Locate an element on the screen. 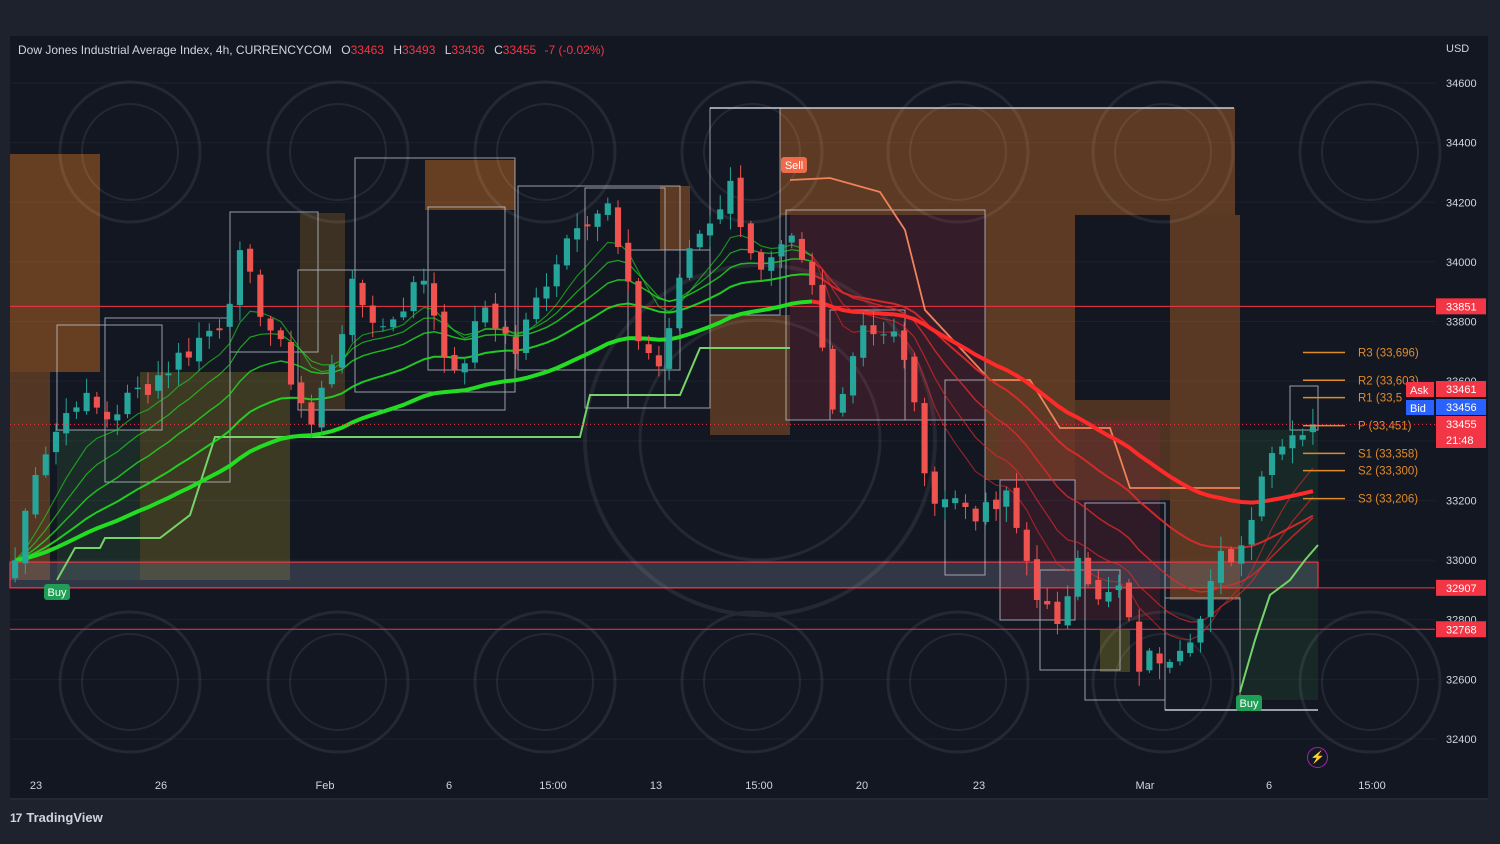 The height and width of the screenshot is (844, 1500). time-tick-label: 26 is located at coordinates (161, 786).